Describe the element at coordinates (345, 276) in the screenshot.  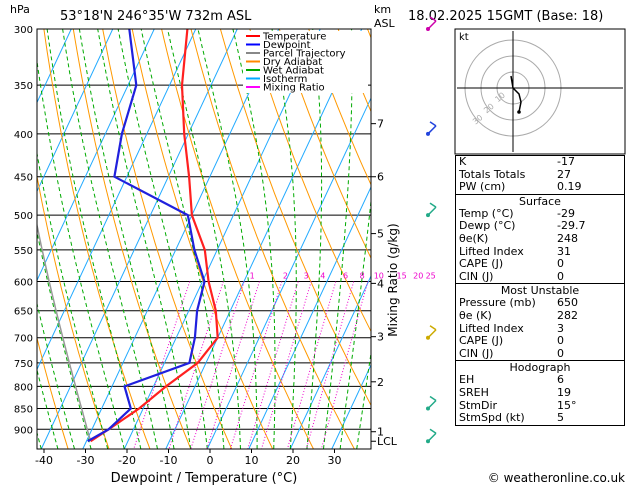
I see `mixing-ratio-label: 6` at that location.